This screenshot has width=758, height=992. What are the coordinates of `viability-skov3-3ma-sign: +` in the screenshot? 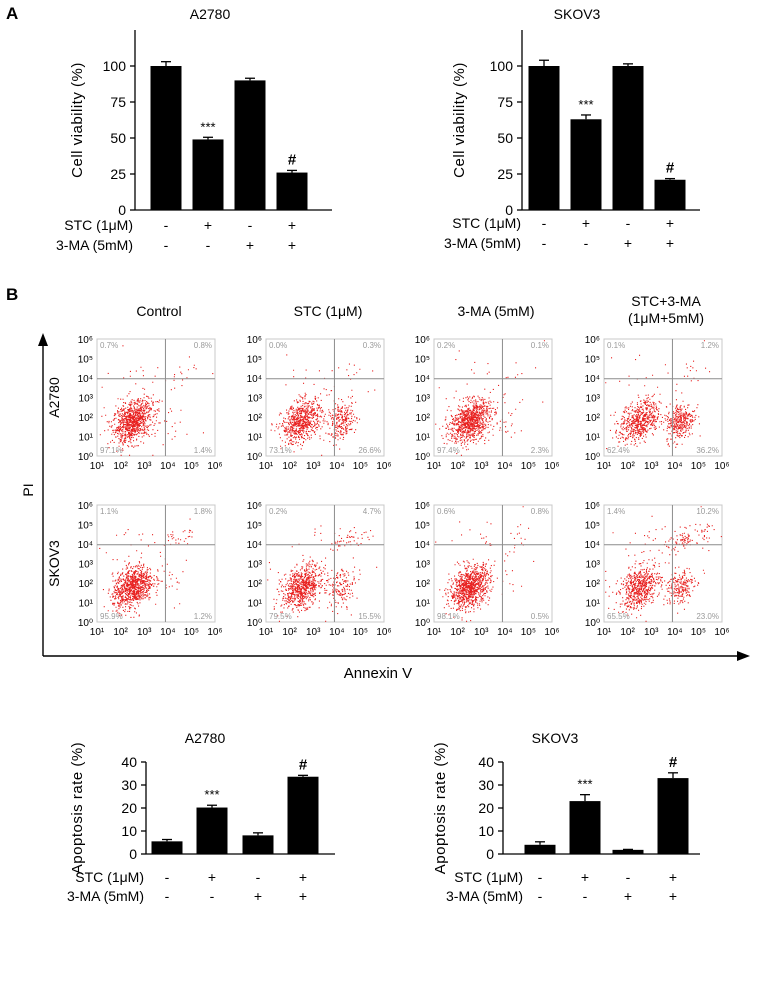 It's located at (670, 243).